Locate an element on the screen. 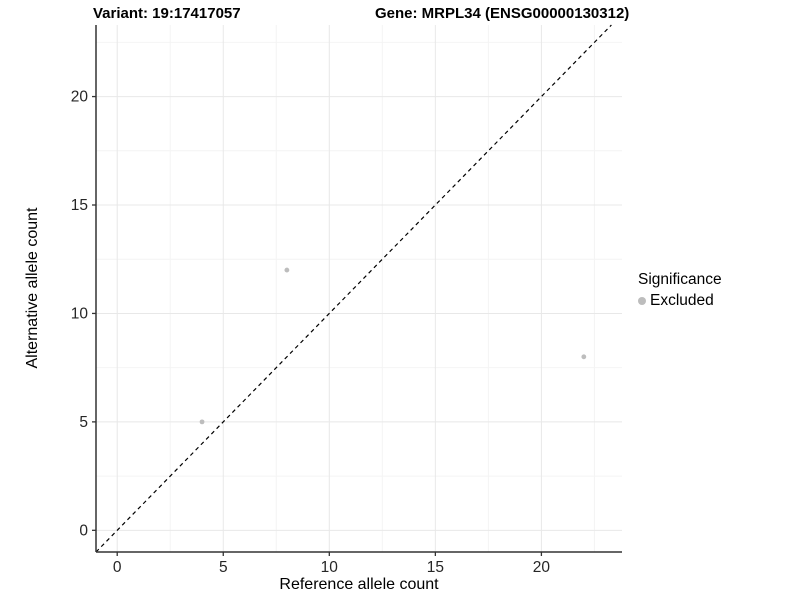  legend: Significance Excluded is located at coordinates (680, 290).